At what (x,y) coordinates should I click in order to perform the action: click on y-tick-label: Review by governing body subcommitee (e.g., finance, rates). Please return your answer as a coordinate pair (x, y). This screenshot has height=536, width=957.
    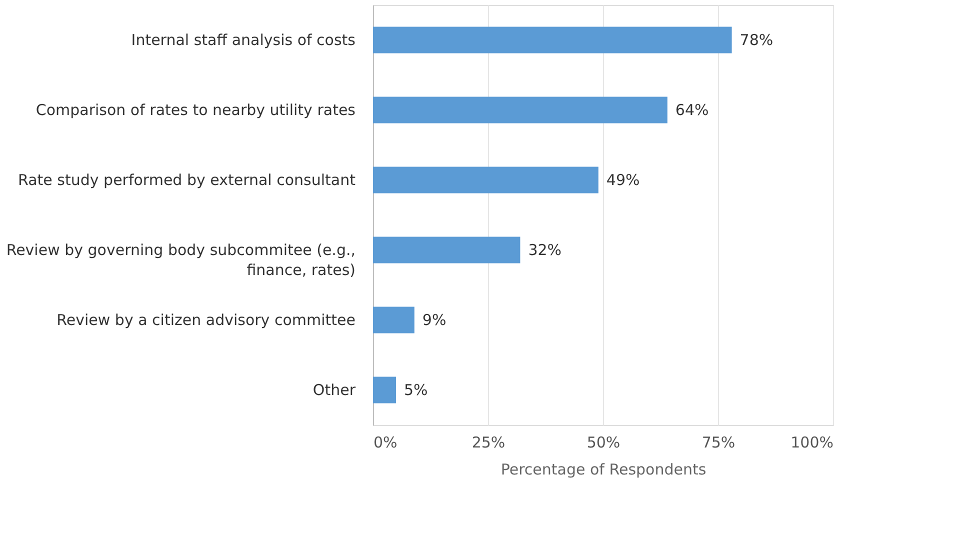
    Looking at the image, I should click on (181, 260).